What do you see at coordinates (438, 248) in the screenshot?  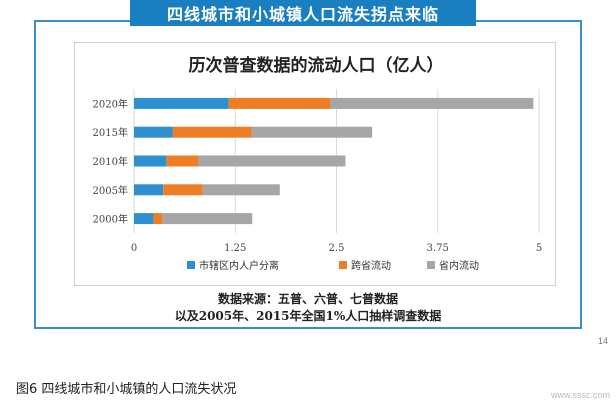 I see `x-tick-label: 3.75` at bounding box center [438, 248].